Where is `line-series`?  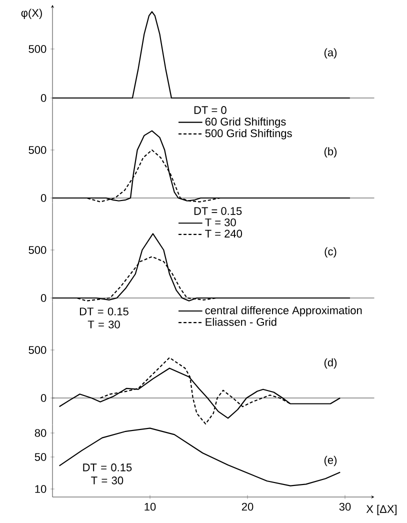 line-series is located at coordinates (199, 457).